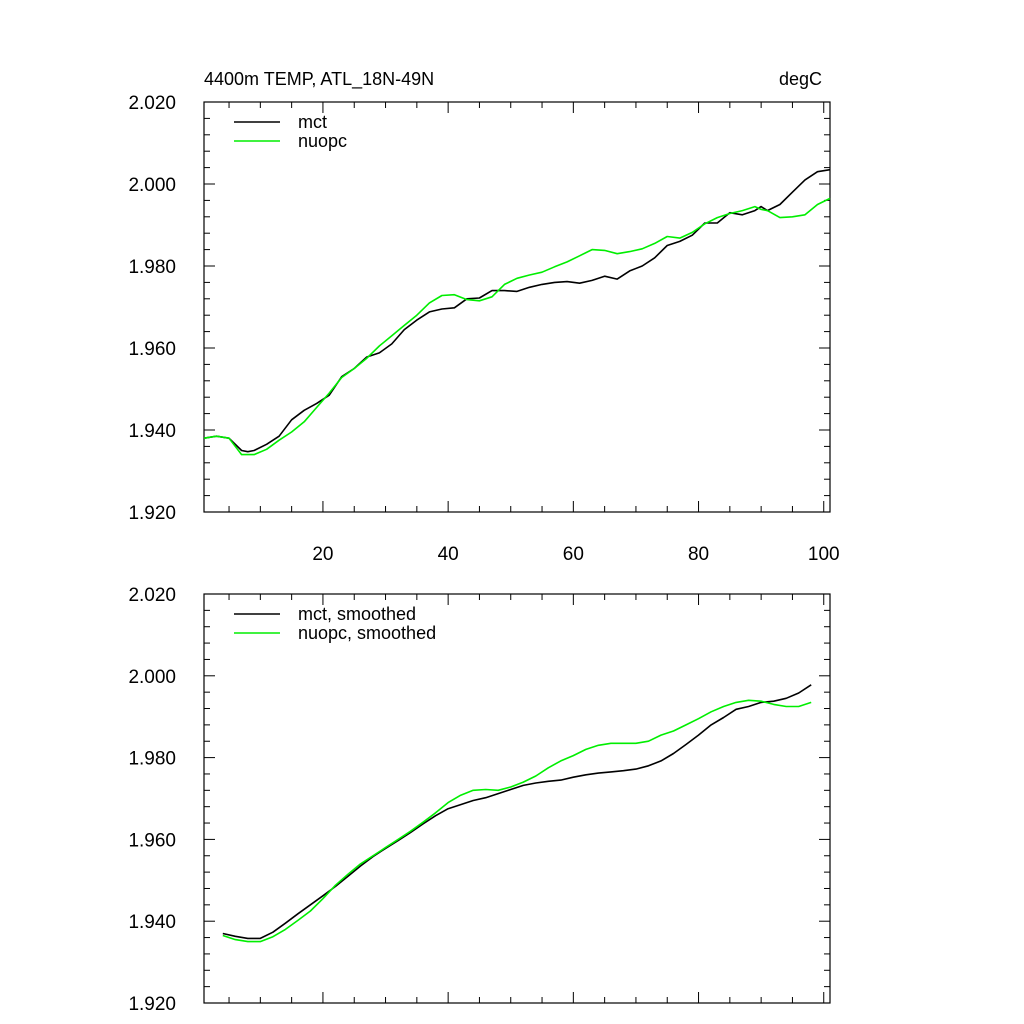 The height and width of the screenshot is (1024, 1024). I want to click on legend-label: nuopc, so click(322, 141).